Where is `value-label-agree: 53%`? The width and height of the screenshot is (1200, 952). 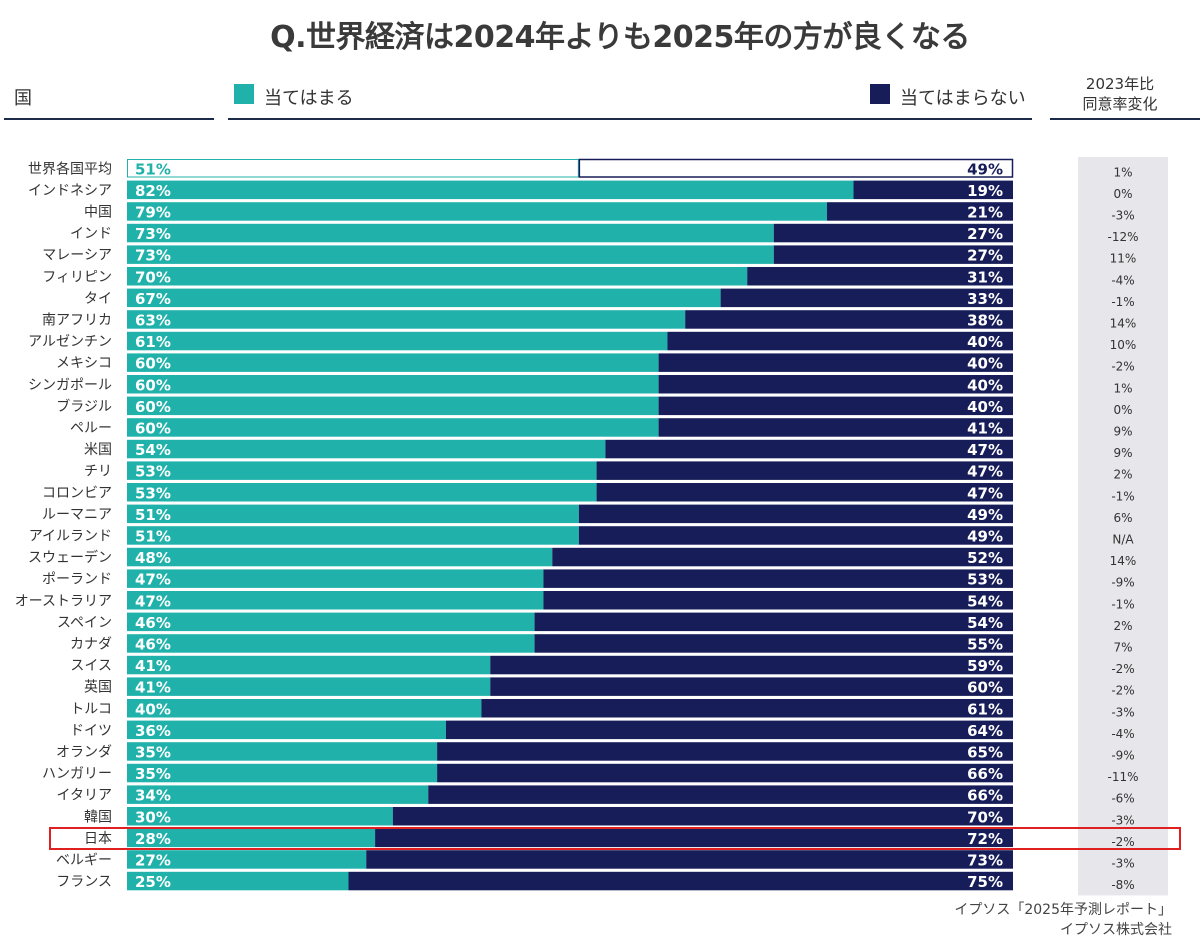
value-label-agree: 53% is located at coordinates (153, 472).